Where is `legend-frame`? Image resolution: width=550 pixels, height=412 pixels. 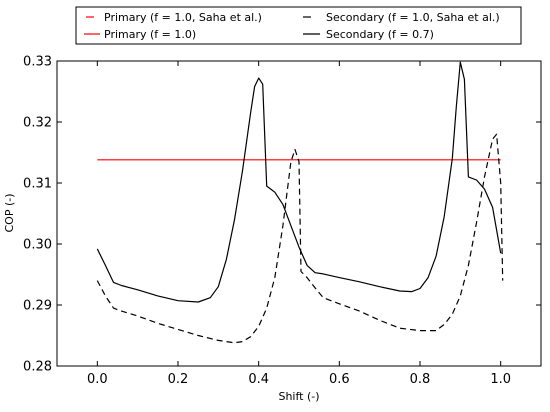
legend-frame is located at coordinates (298, 25).